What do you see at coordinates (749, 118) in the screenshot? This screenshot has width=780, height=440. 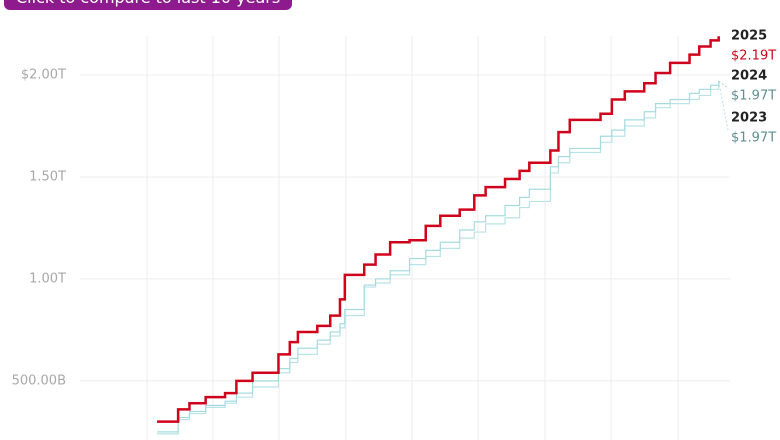 I see `series-name: 2023` at bounding box center [749, 118].